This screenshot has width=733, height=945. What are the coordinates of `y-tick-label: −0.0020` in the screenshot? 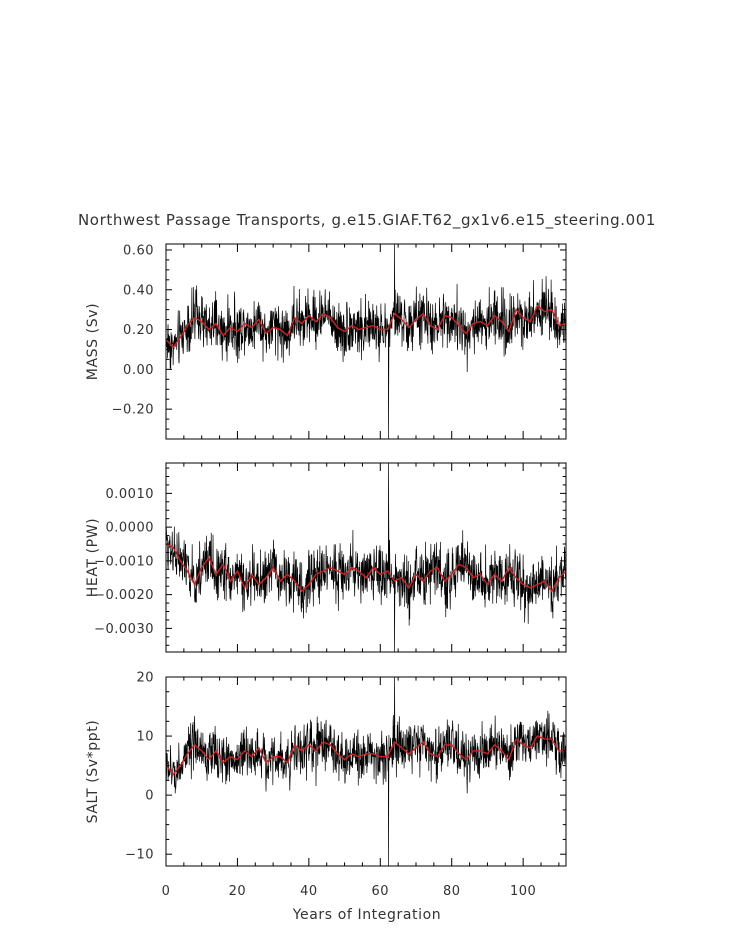 It's located at (124, 595).